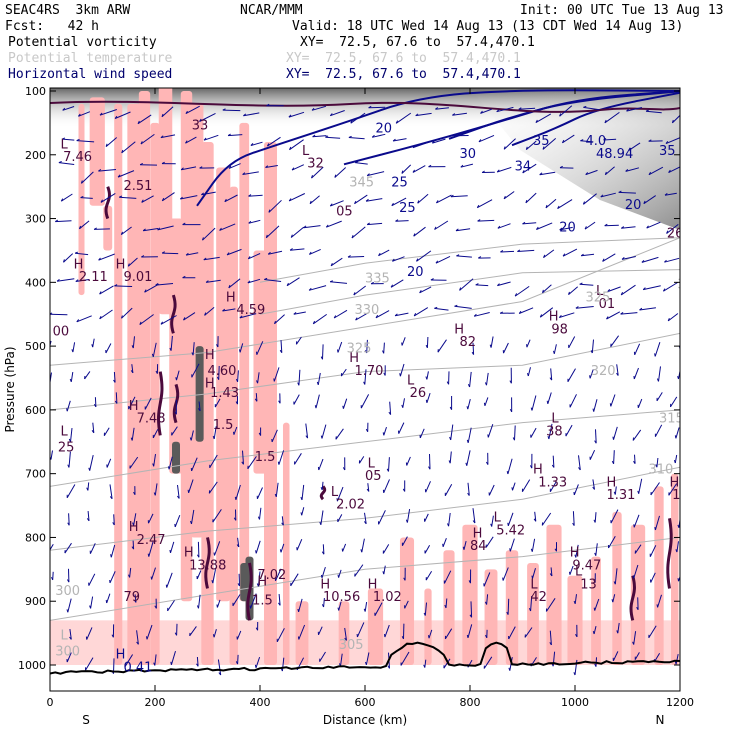  I want to click on y-tick-label: 300, so click(35, 219).